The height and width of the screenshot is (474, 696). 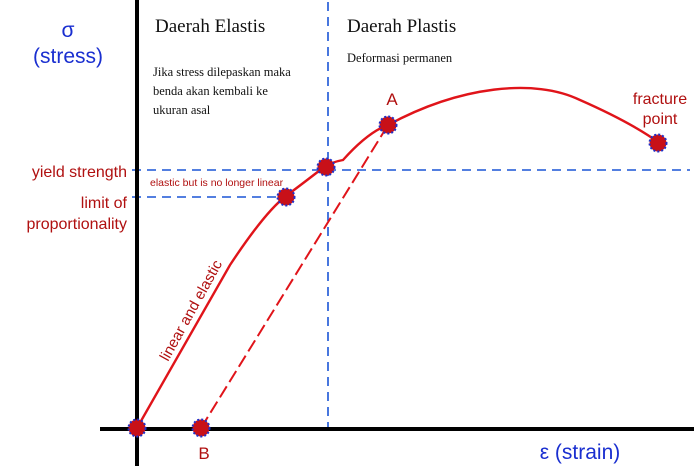 What do you see at coordinates (217, 183) in the screenshot?
I see `elastic-nonlinear-label: elastic but is no longer linear` at bounding box center [217, 183].